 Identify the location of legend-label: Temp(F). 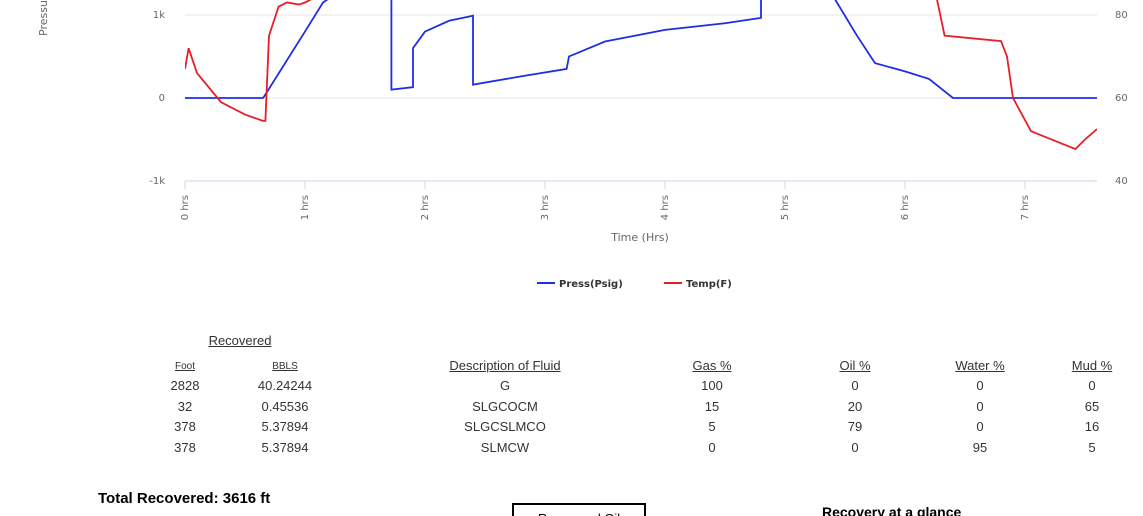
(709, 284).